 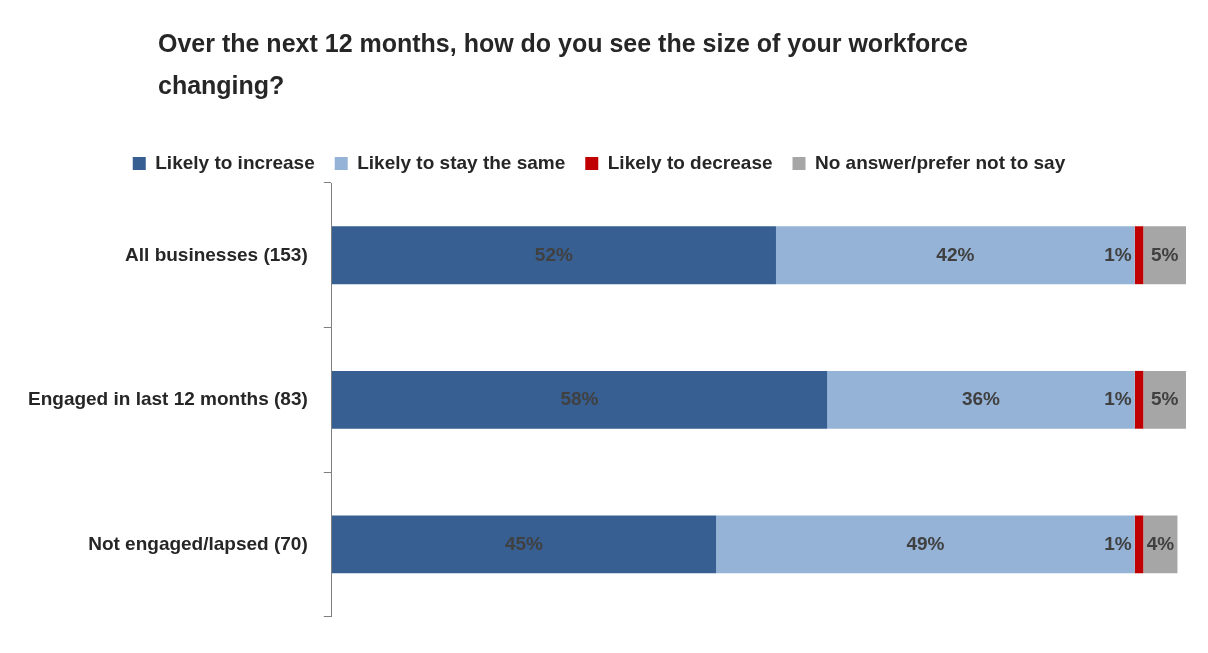 What do you see at coordinates (461, 162) in the screenshot?
I see `legend-label: Likely to stay the same` at bounding box center [461, 162].